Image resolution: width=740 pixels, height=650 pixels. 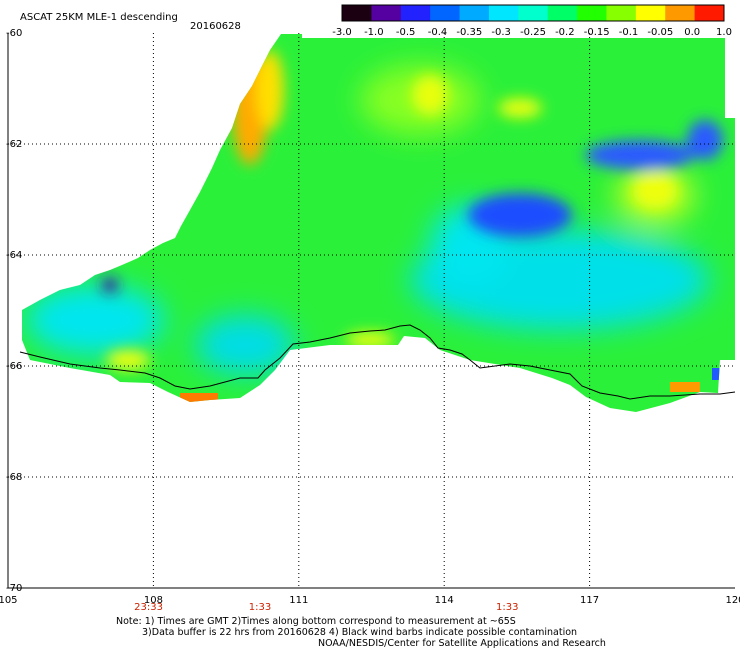 What do you see at coordinates (732, 600) in the screenshot?
I see `x-tick-label: 120` at bounding box center [732, 600].